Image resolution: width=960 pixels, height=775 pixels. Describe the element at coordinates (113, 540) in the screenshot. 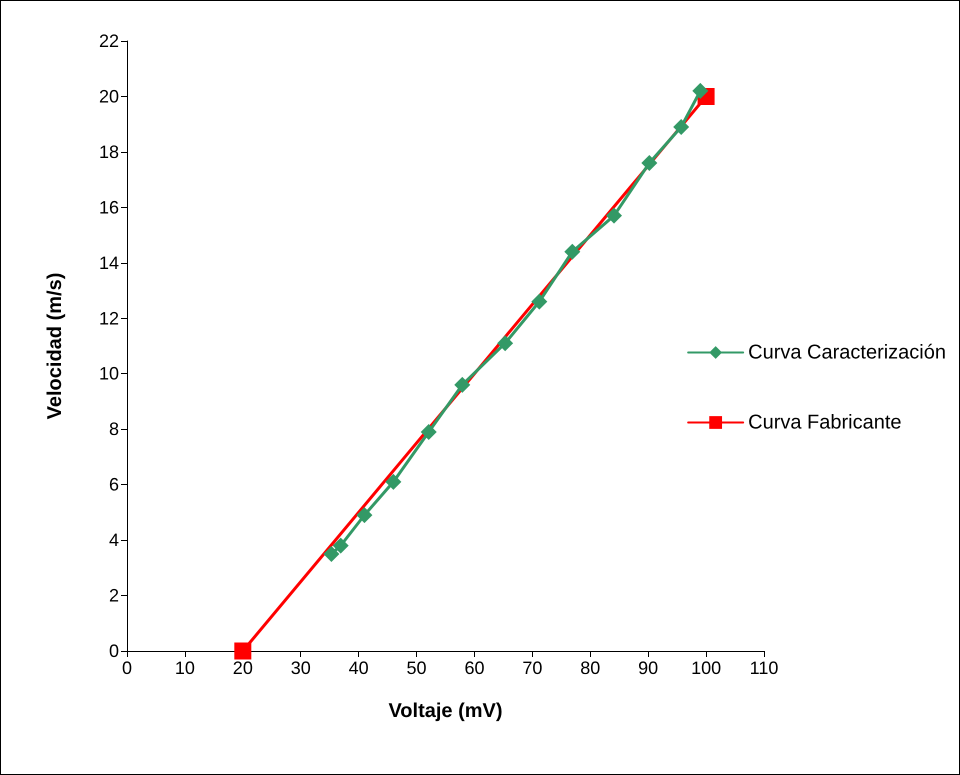

I see `y-tick-label: 4` at that location.